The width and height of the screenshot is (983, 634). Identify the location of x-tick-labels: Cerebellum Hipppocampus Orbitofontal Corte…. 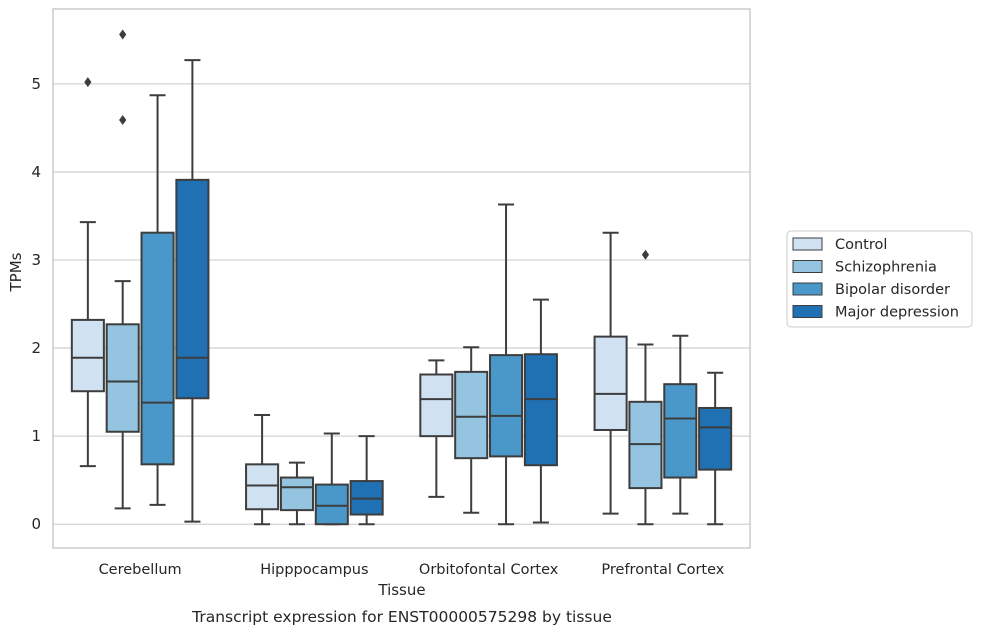
(412, 570).